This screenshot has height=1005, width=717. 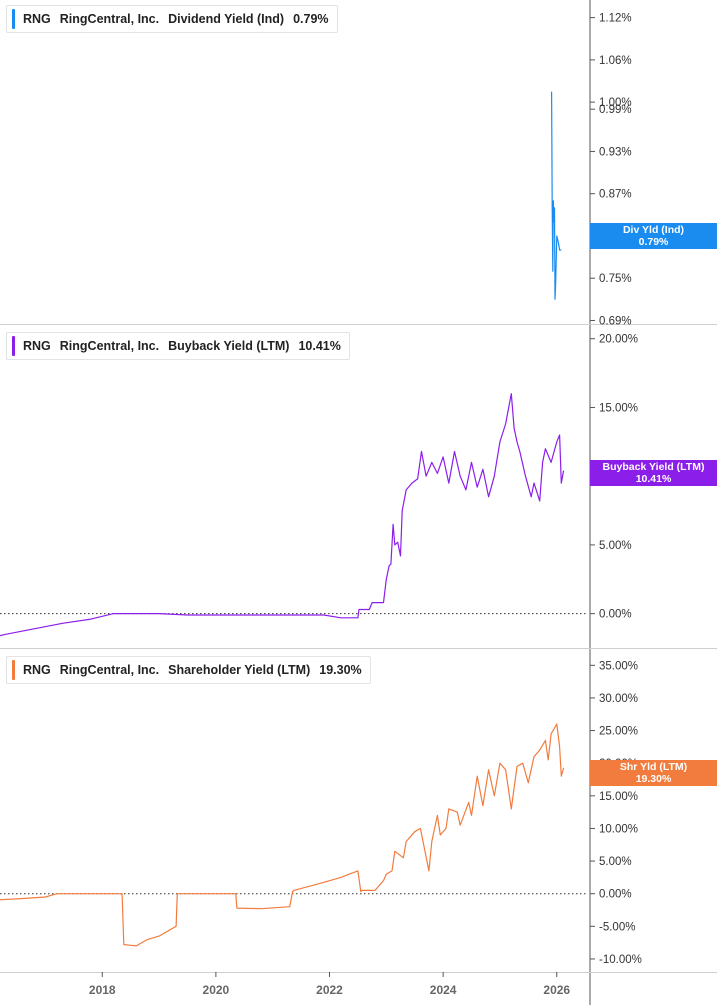 I want to click on y-tick-label: -5.00%, so click(x=617, y=927).